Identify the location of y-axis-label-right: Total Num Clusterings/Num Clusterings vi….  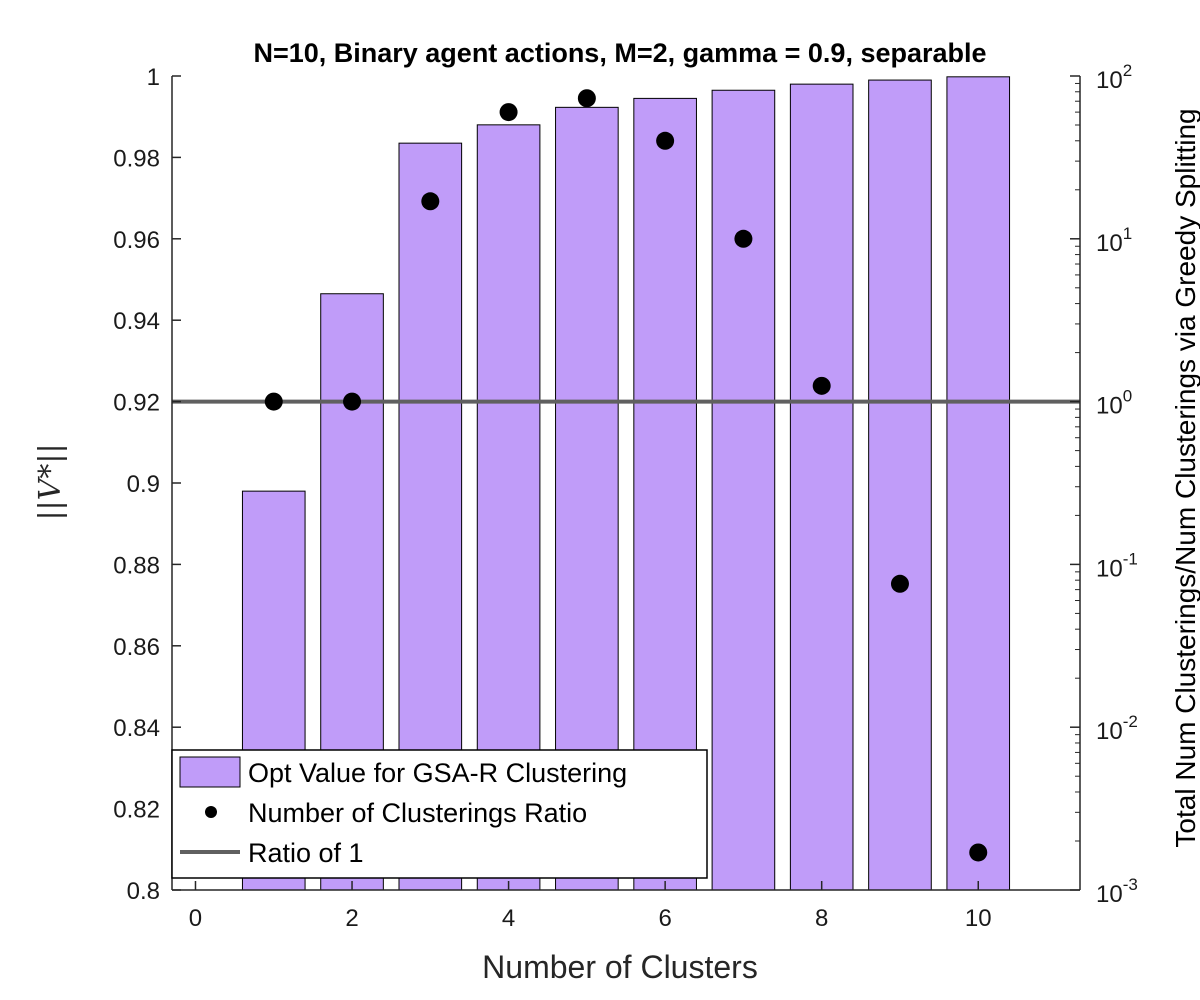
(1185, 477).